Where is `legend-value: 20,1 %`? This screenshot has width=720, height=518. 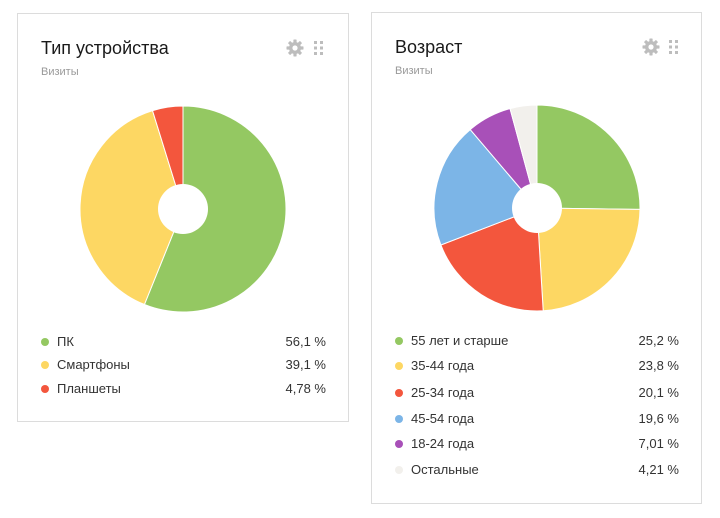
legend-value: 20,1 % is located at coordinates (658, 392).